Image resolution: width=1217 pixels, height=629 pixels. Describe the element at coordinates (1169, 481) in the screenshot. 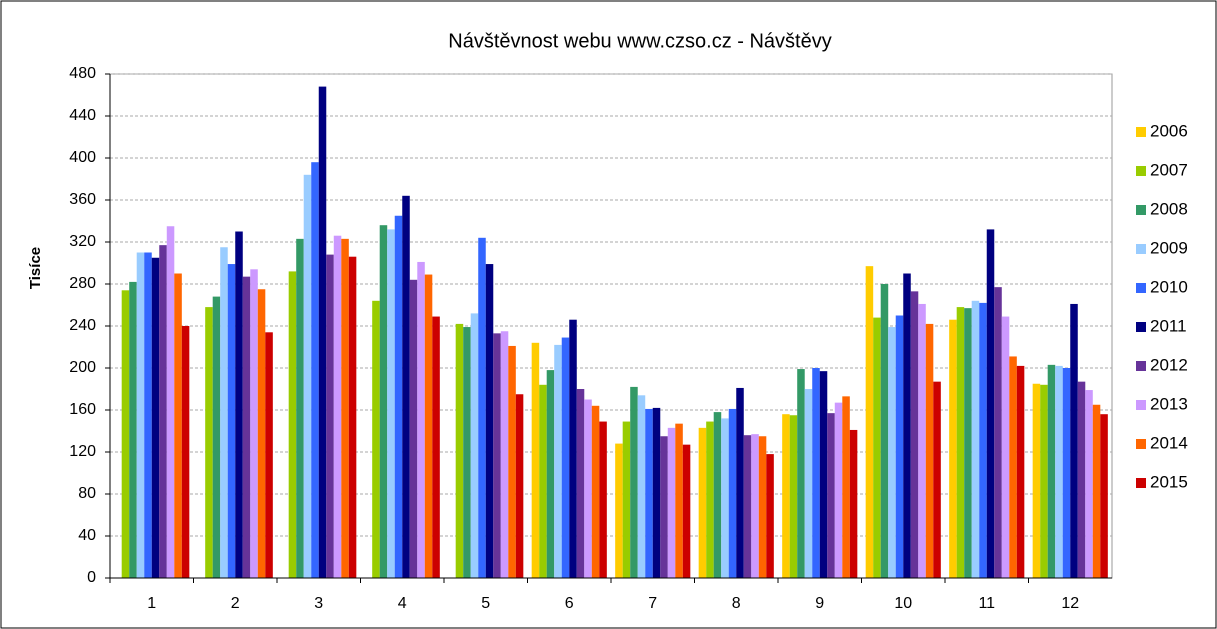

I see `legend-label: 2015` at that location.